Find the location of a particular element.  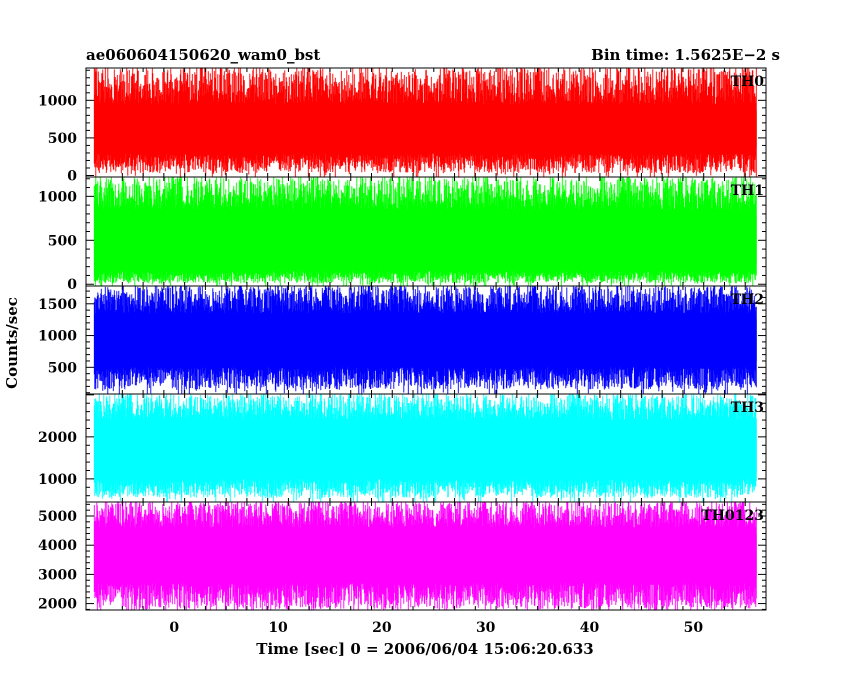

x-tick-label: 0 is located at coordinates (174, 628).